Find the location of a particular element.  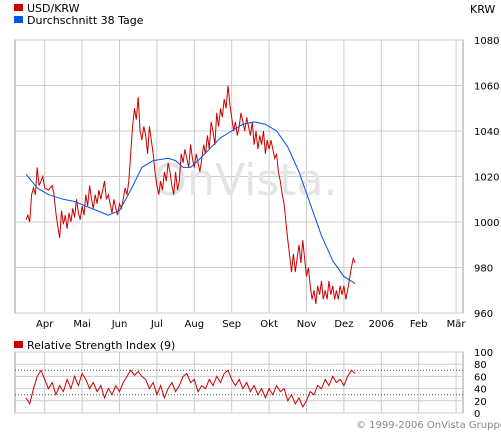

price-chart-x-tick-label: Apr is located at coordinates (45, 324).